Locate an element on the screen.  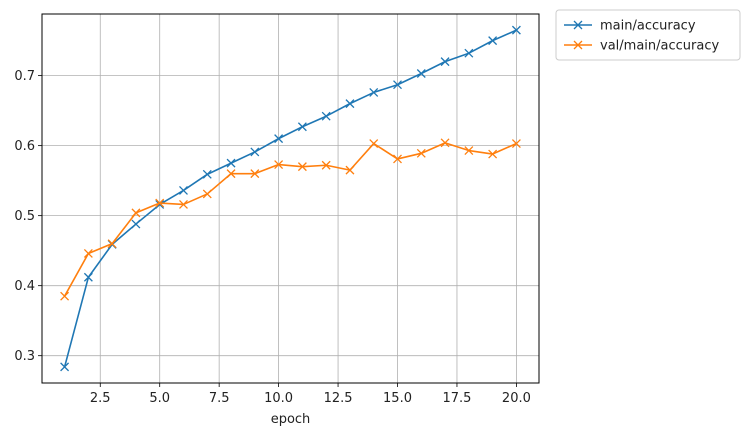
y-tick-label: 0.6 is located at coordinates (24, 146).